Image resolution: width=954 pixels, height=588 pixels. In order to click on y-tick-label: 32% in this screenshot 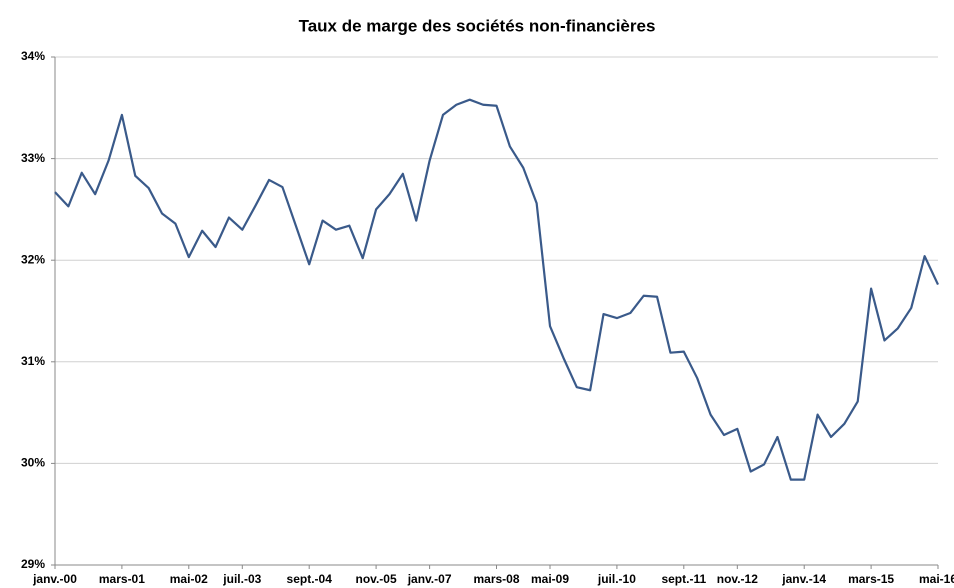, I will do `click(33, 259)`.